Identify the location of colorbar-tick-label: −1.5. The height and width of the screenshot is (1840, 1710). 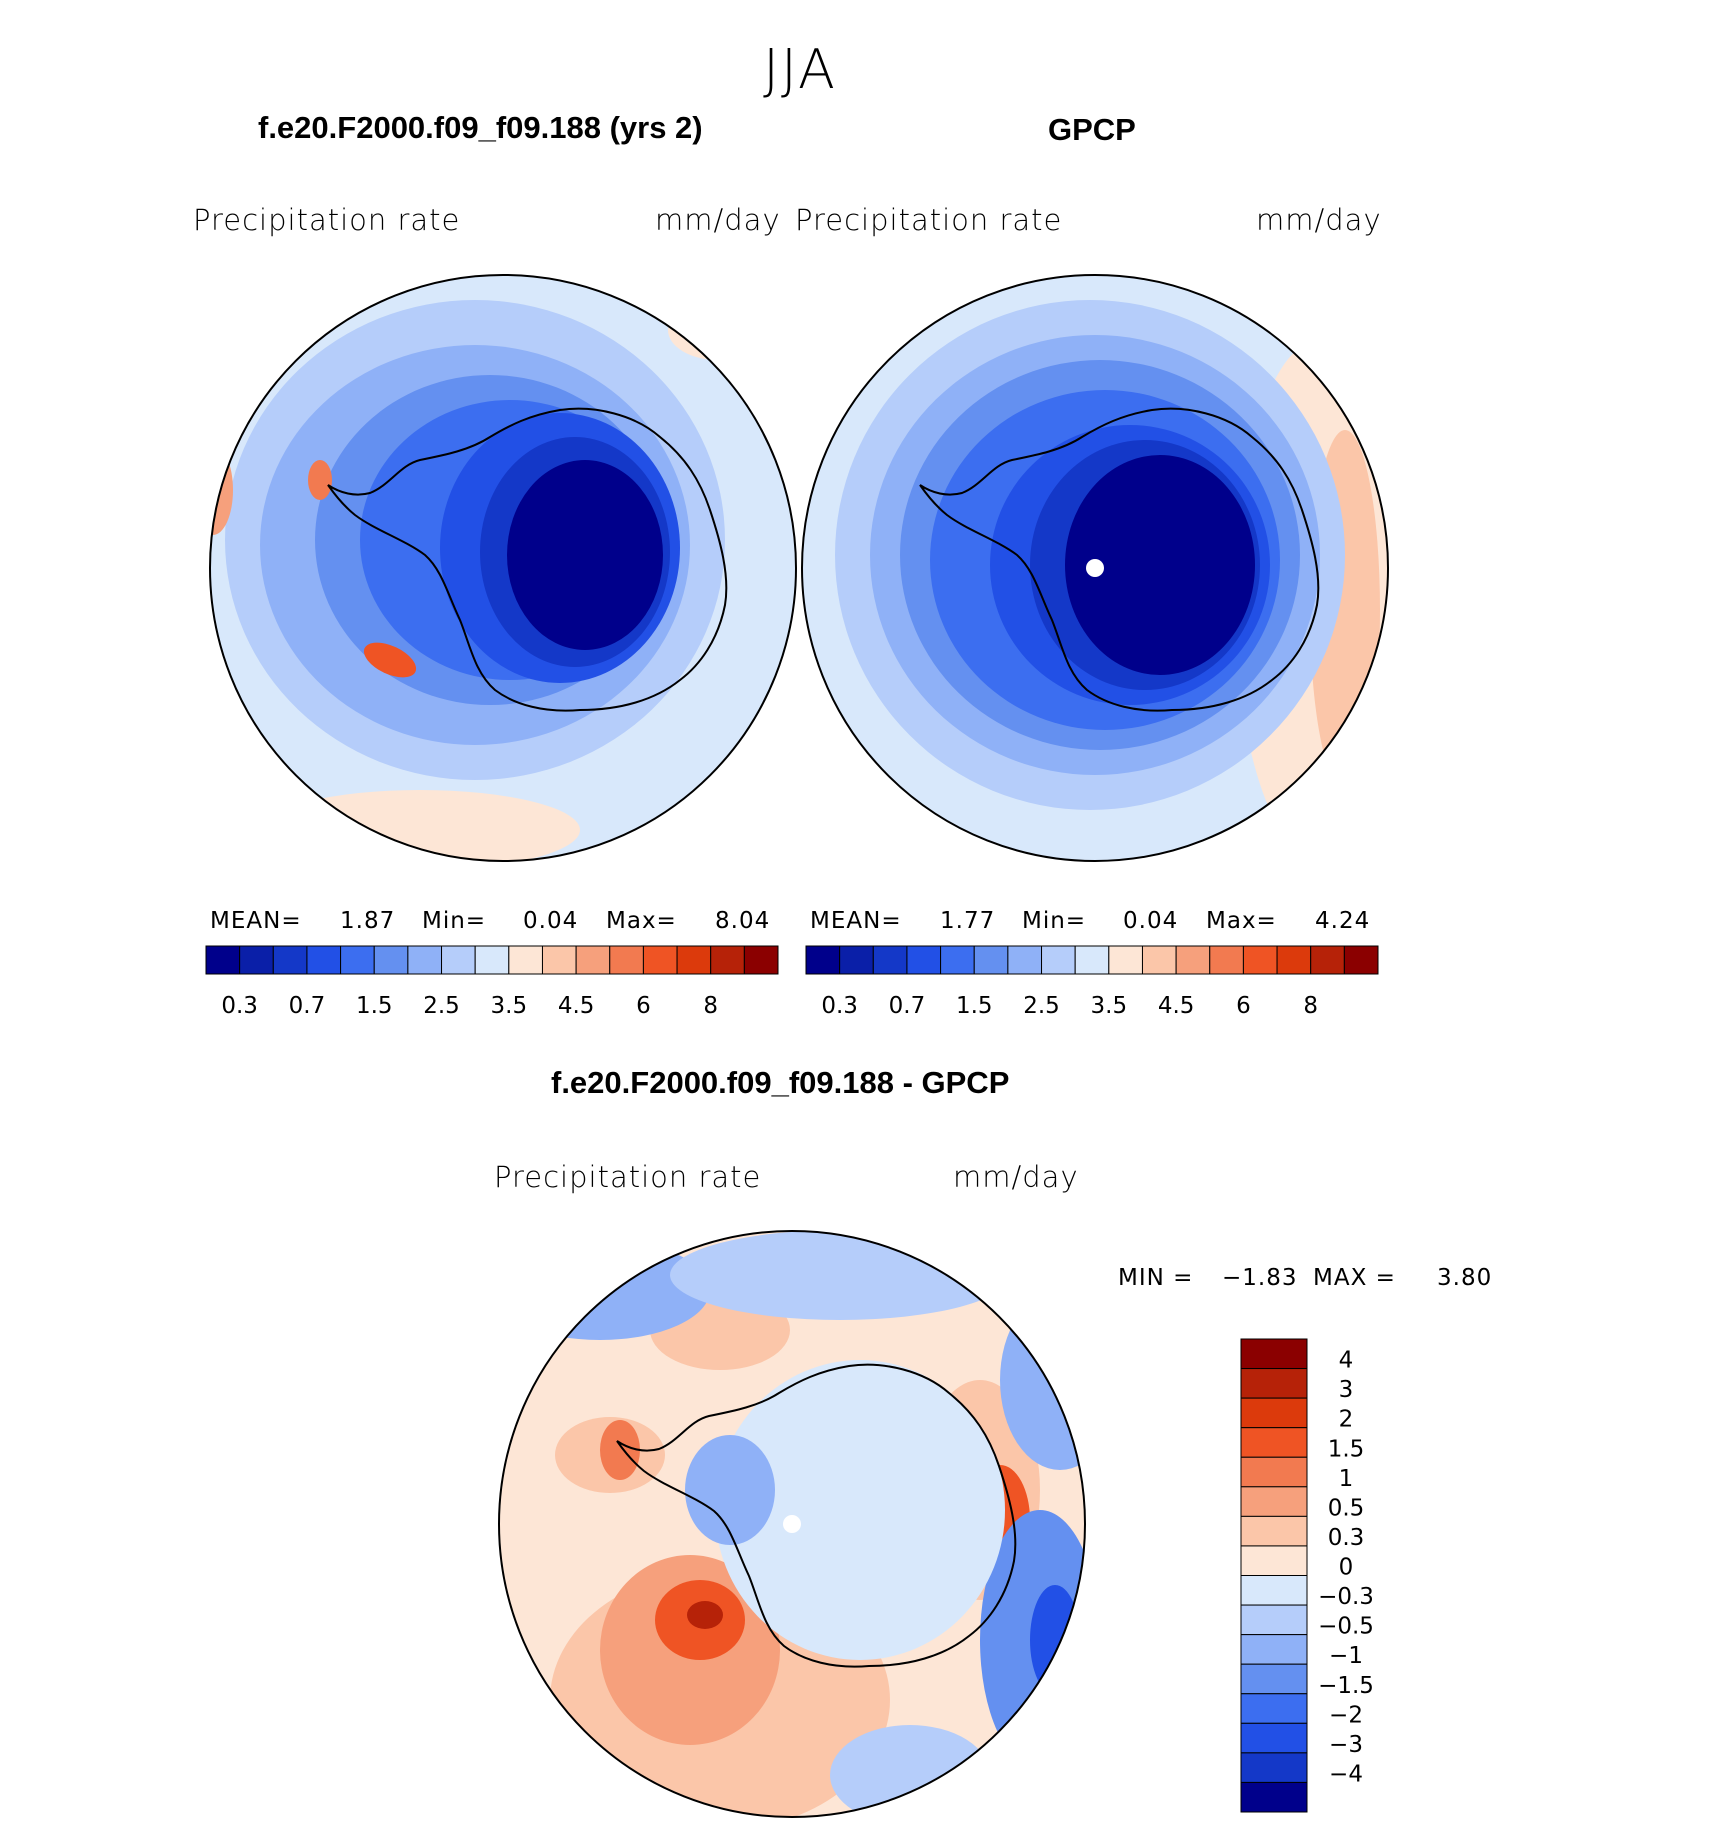
(1346, 1686).